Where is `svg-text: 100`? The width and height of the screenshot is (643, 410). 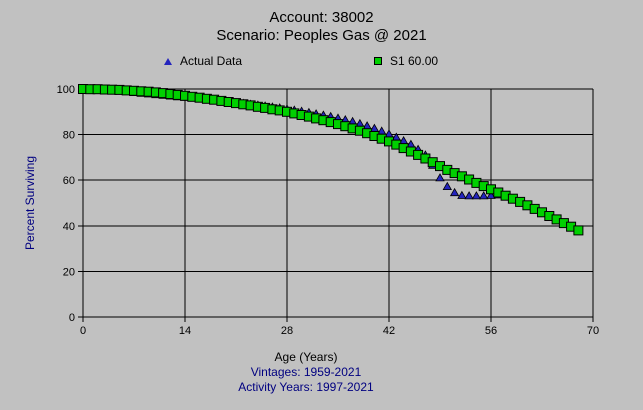
svg-text: 100 is located at coordinates (66, 90).